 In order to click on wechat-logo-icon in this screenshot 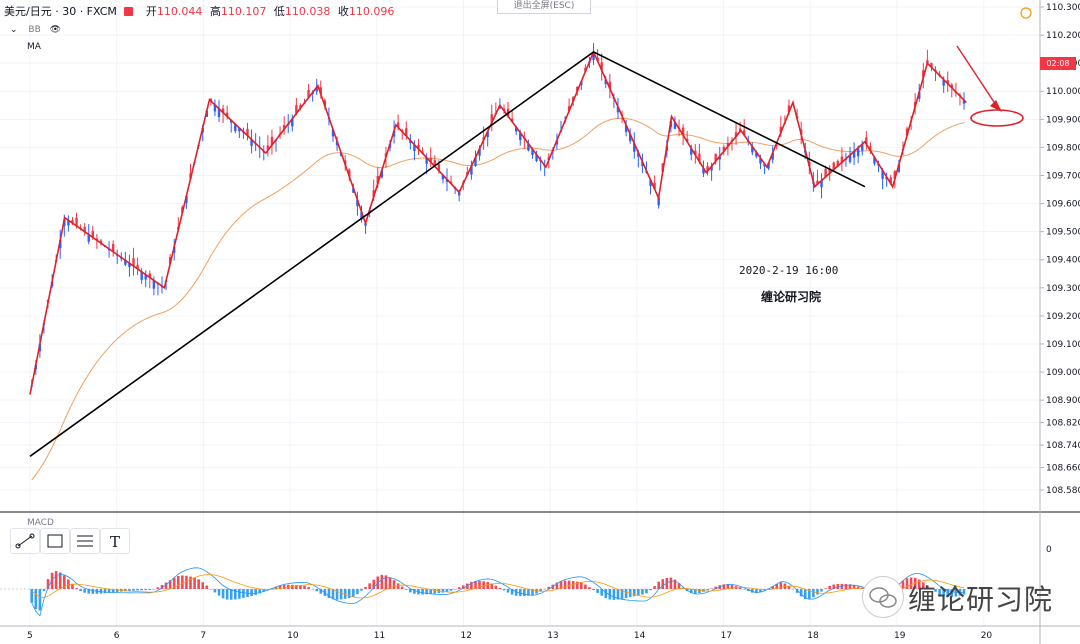, I will do `click(883, 597)`.